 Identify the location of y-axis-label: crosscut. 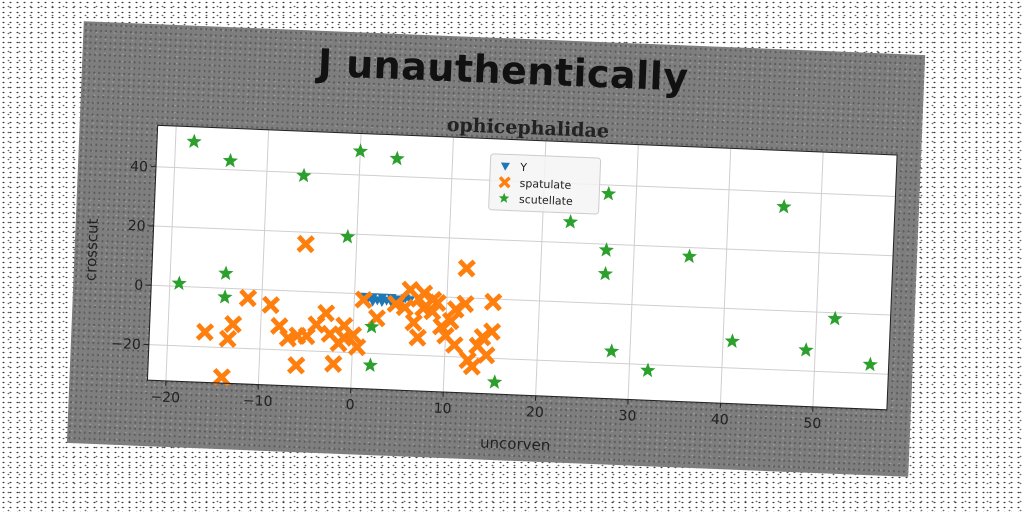
(91, 249).